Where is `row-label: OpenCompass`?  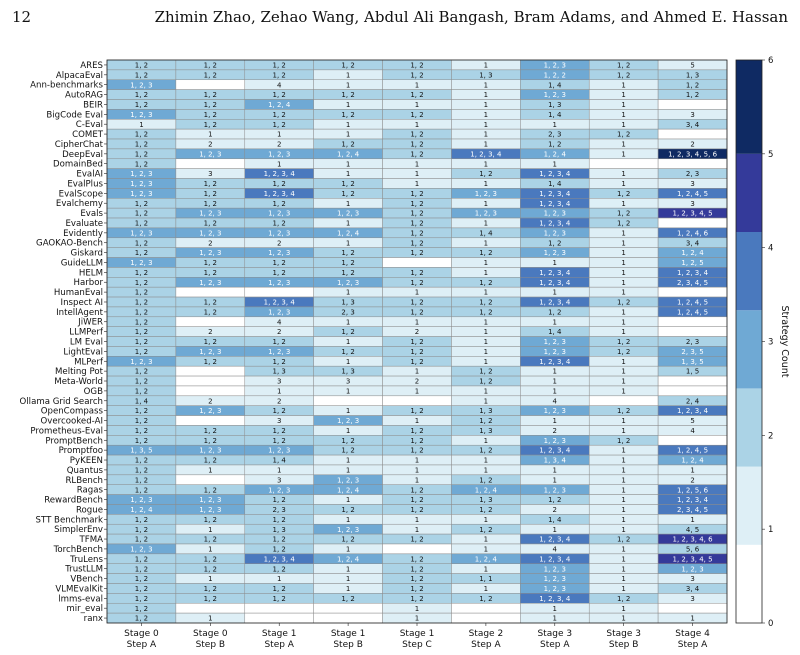 row-label: OpenCompass is located at coordinates (72, 412).